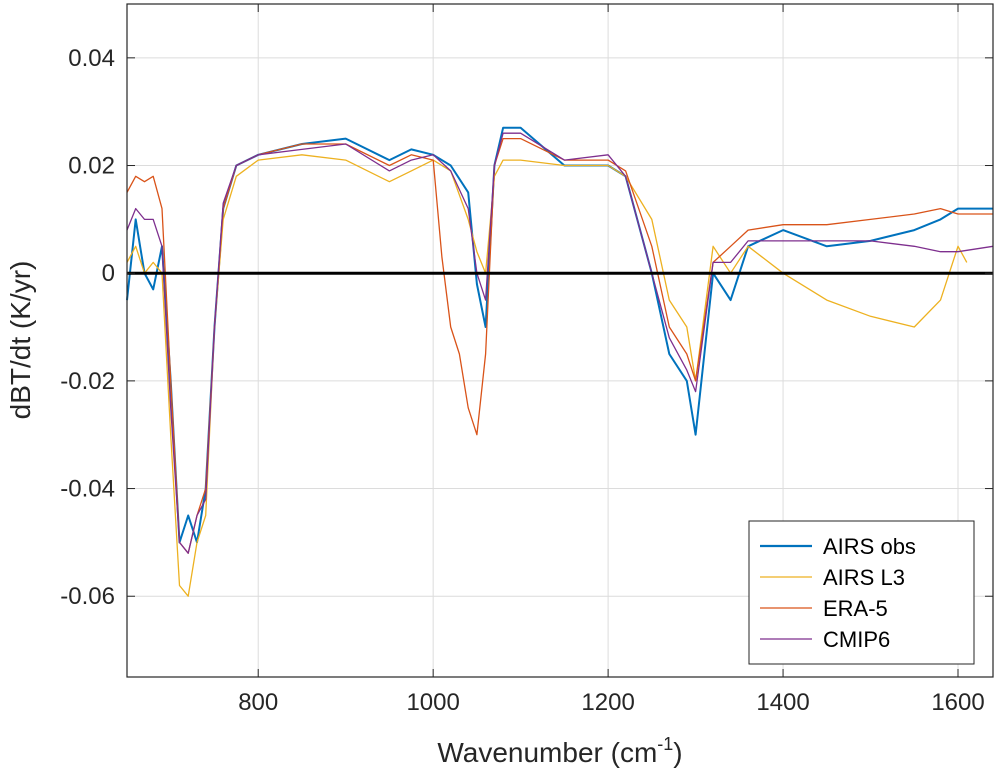  I want to click on legend-label-airs-l3: AIRS L3, so click(864, 577).